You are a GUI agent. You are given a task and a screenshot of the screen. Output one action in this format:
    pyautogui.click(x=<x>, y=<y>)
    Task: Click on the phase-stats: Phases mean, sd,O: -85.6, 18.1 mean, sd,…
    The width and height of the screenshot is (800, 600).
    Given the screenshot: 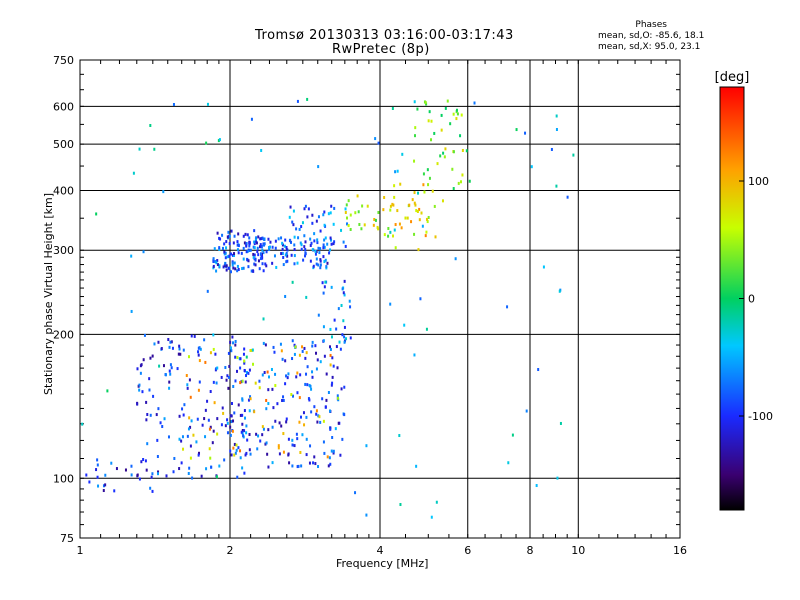 What is the action you would take?
    pyautogui.click(x=651, y=36)
    